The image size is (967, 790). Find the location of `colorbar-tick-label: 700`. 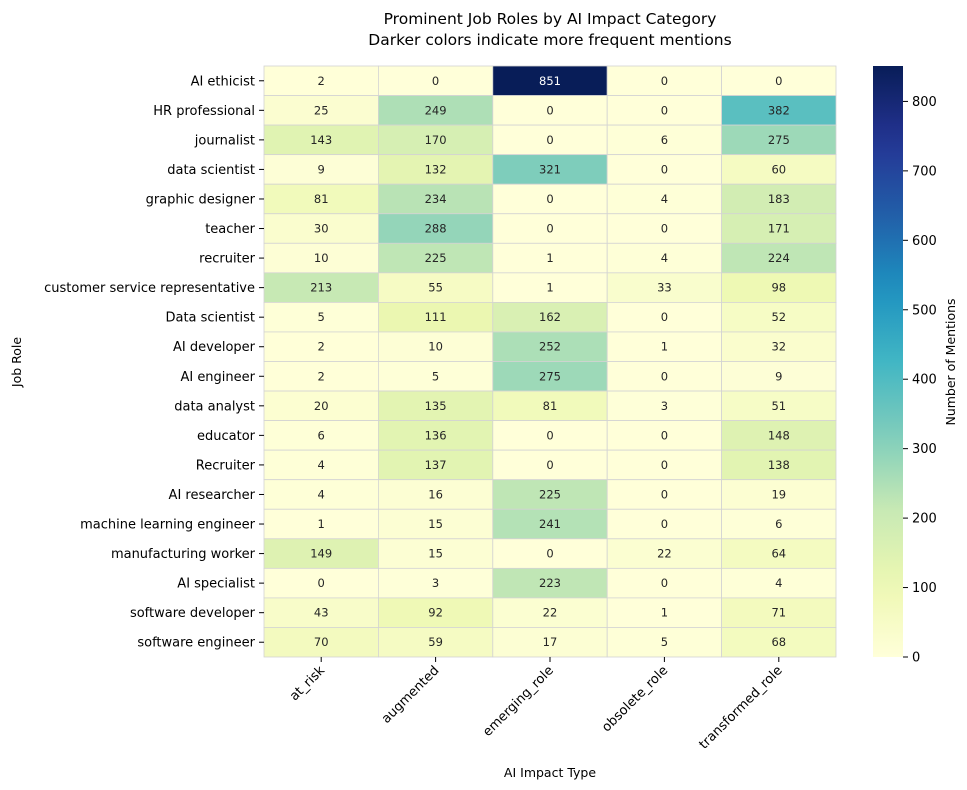

colorbar-tick-label: 700 is located at coordinates (924, 171).